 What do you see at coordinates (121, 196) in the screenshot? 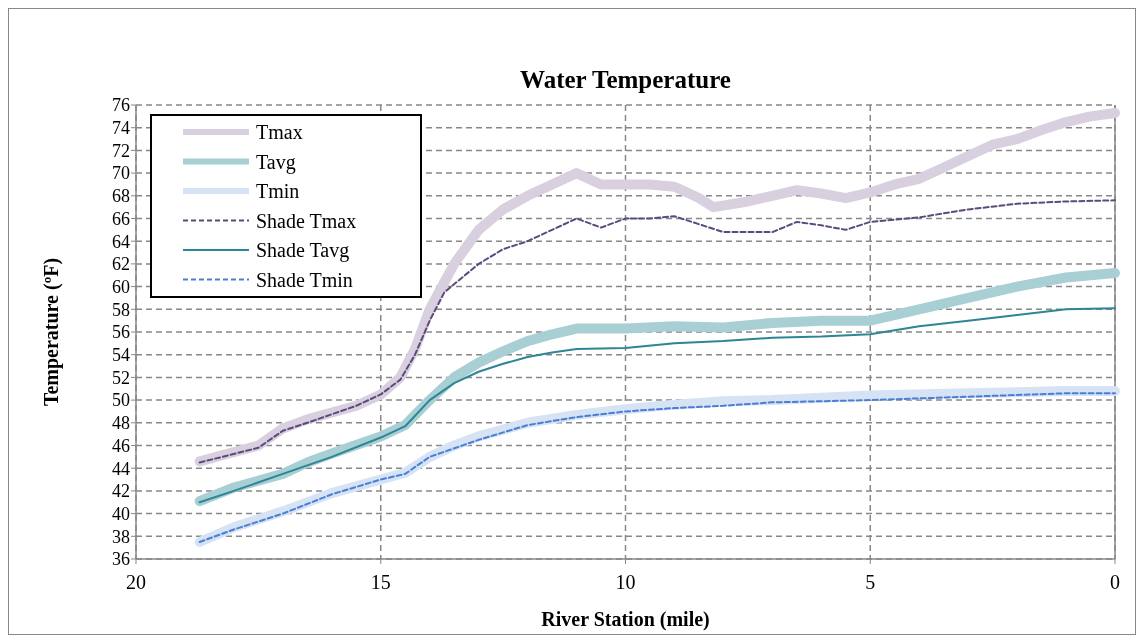
I see `y-tick-label: 68` at bounding box center [121, 196].